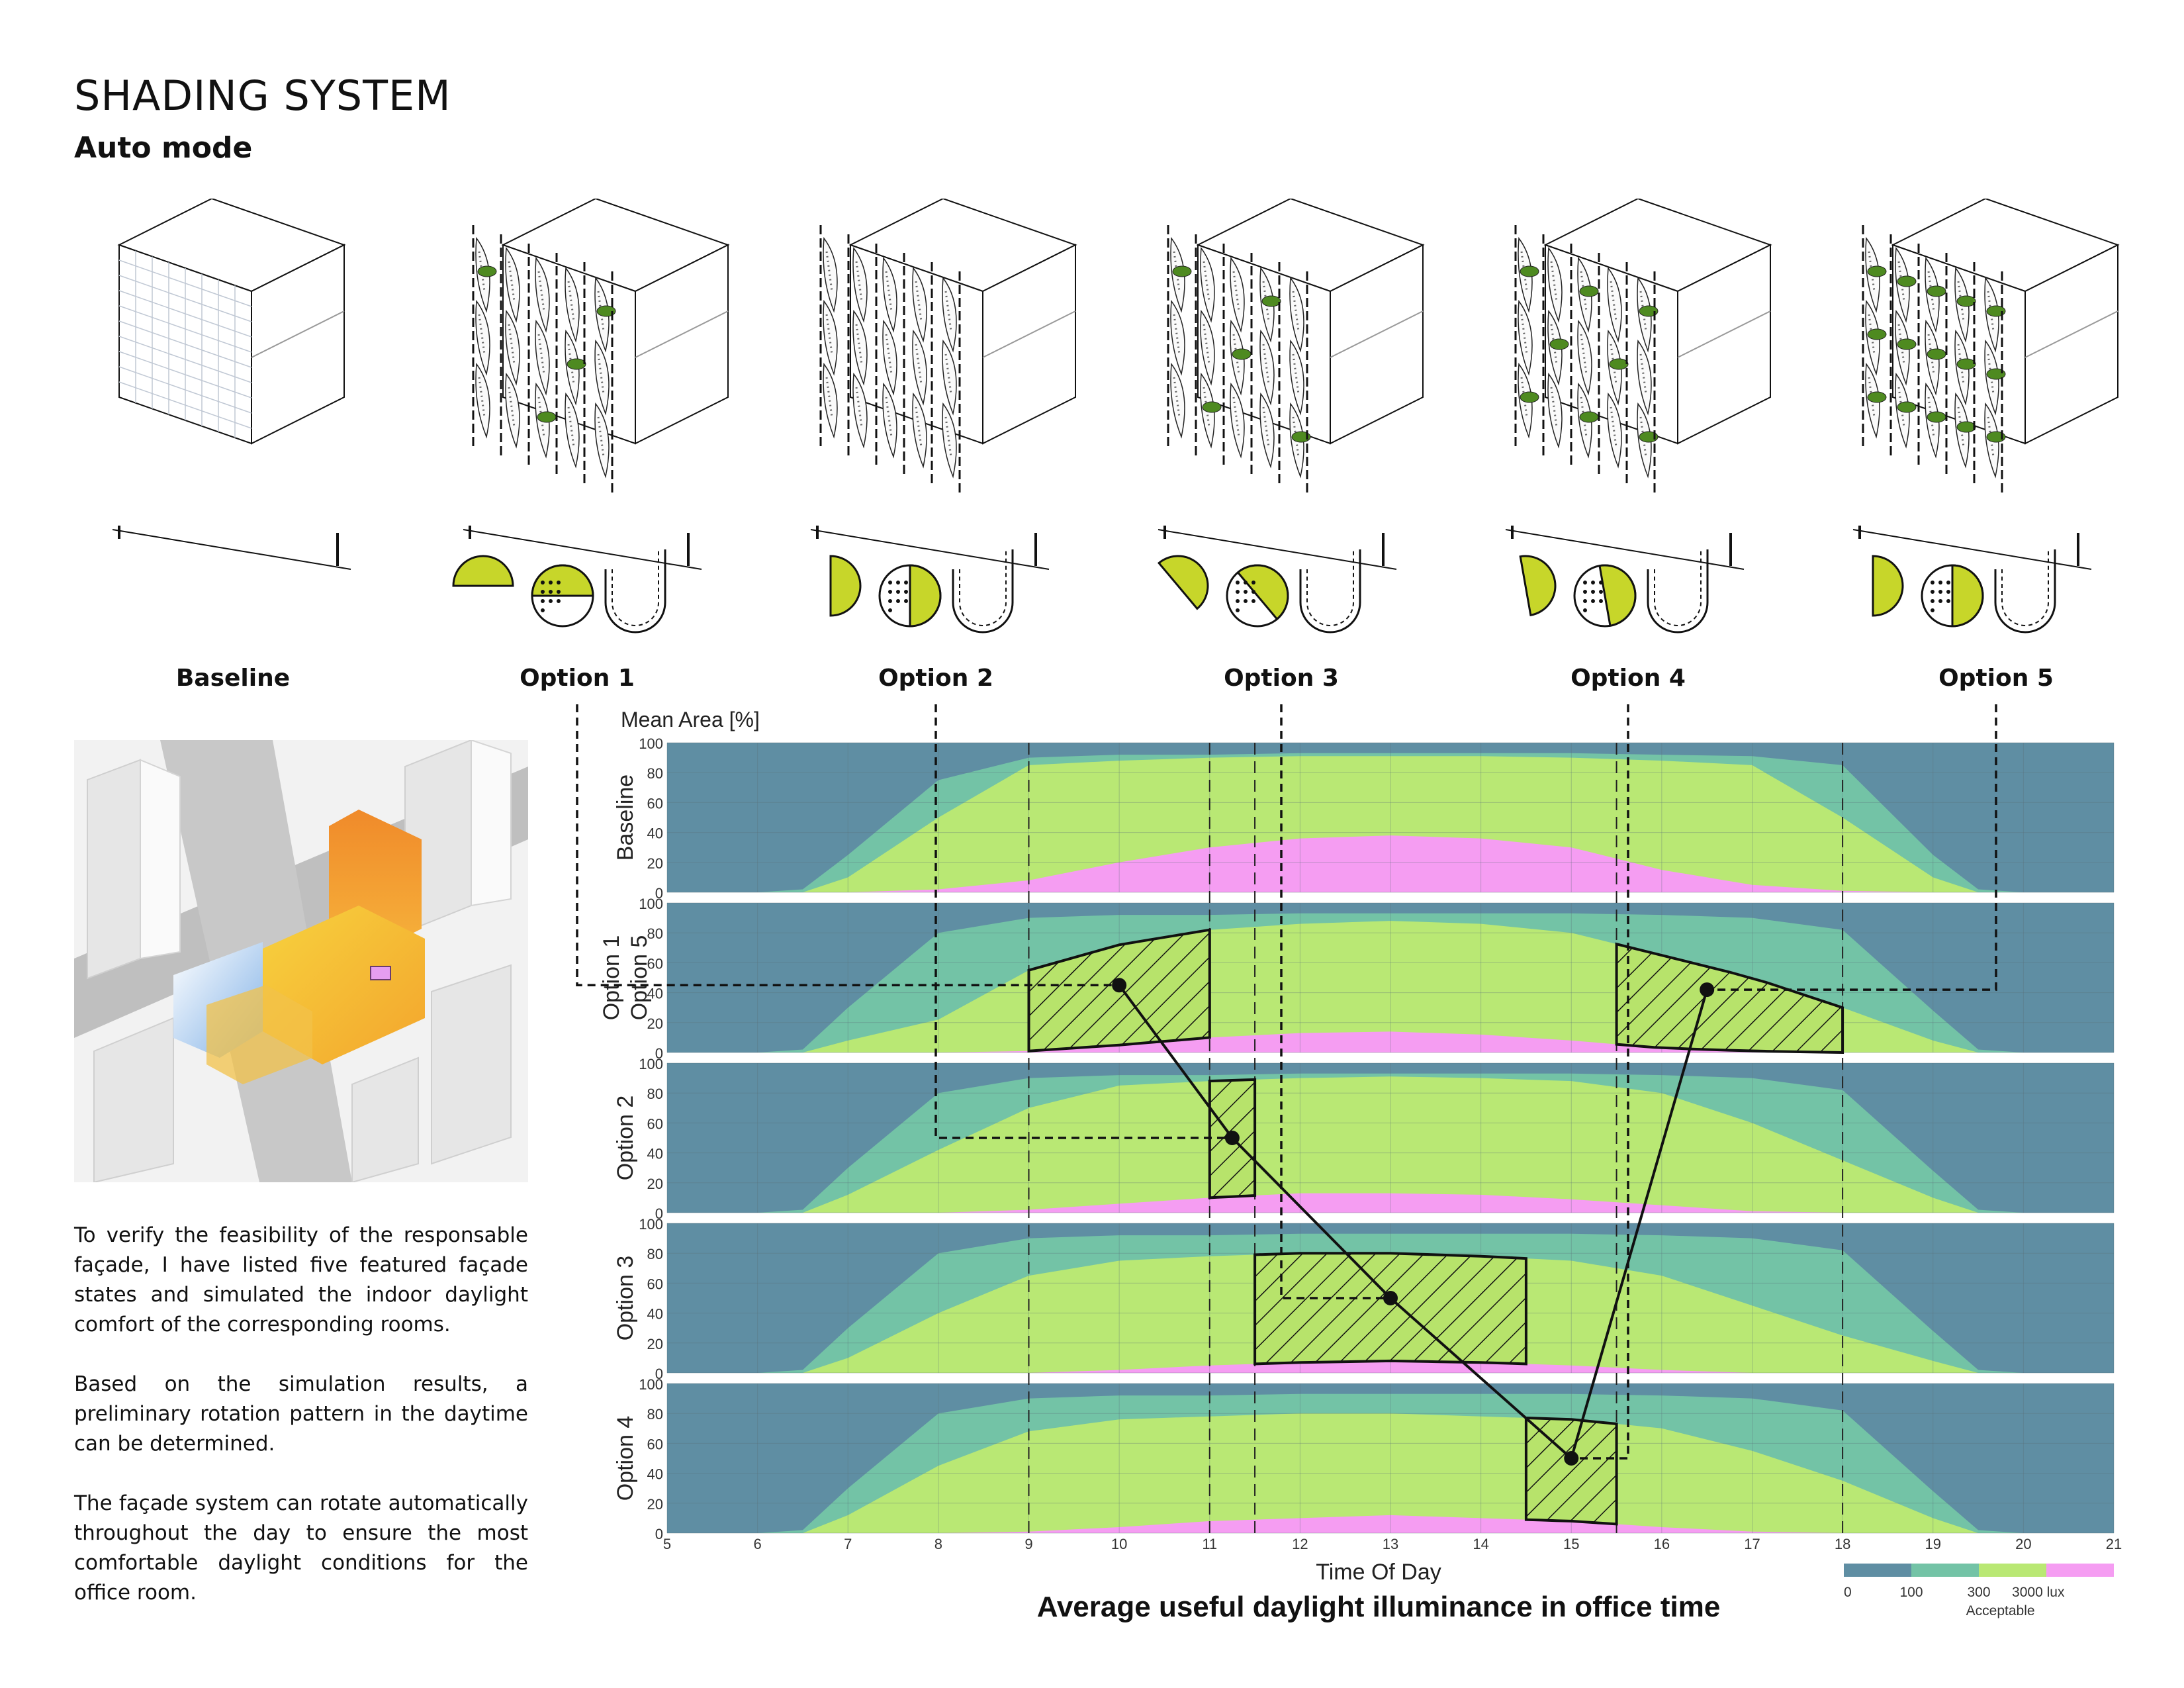 This screenshot has height=1688, width=2184. What do you see at coordinates (758, 1544) in the screenshot?
I see `x-tick-label: 6` at bounding box center [758, 1544].